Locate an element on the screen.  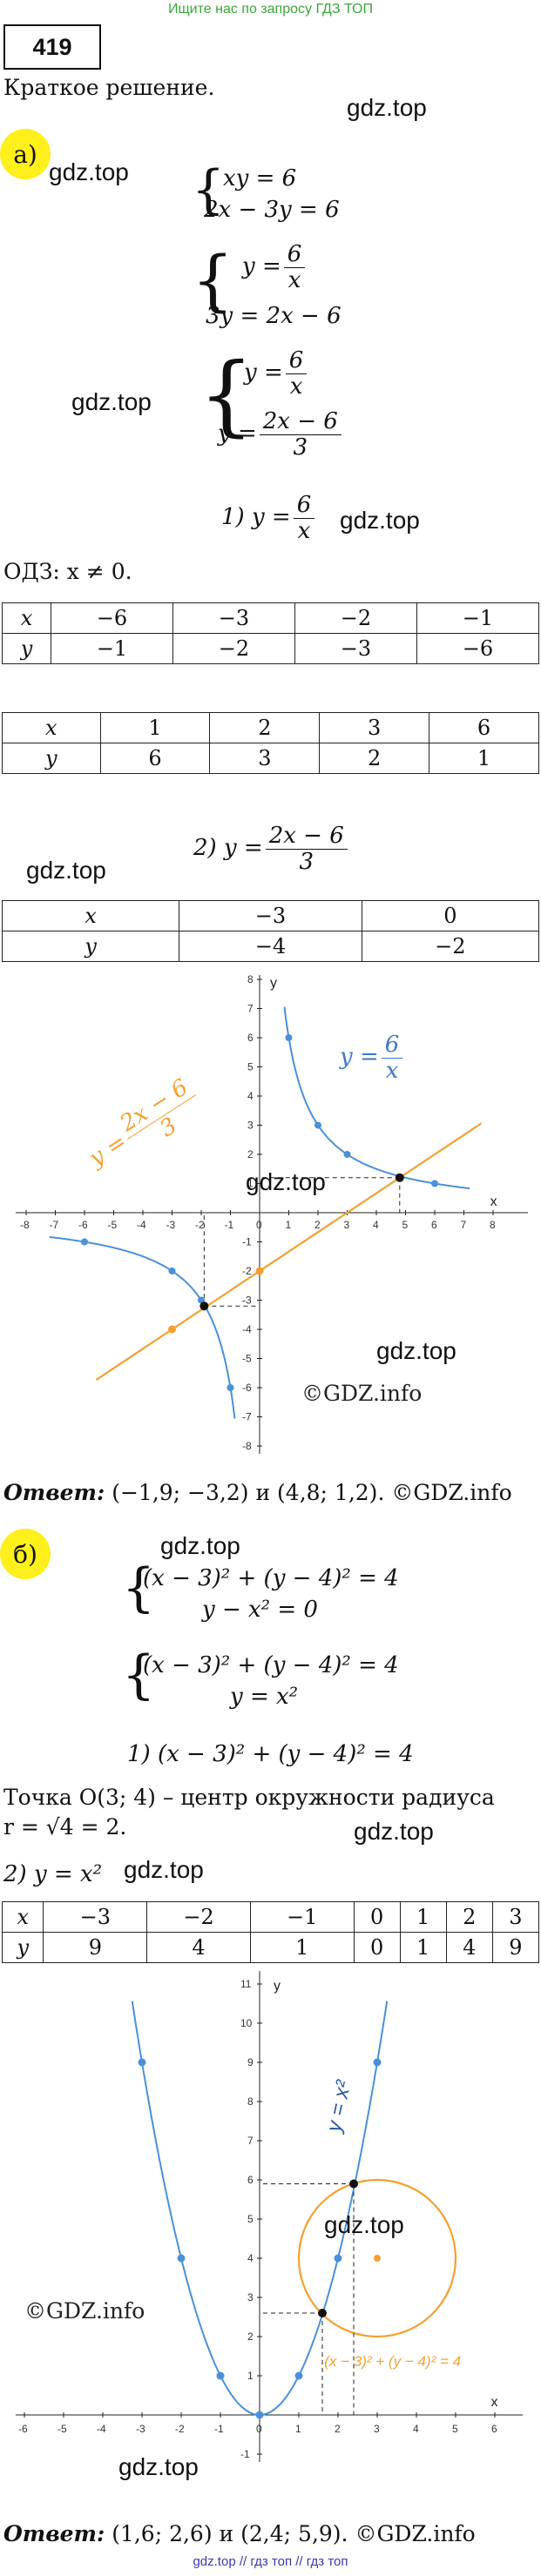
y-tick-label: 7 is located at coordinates (251, 1009).